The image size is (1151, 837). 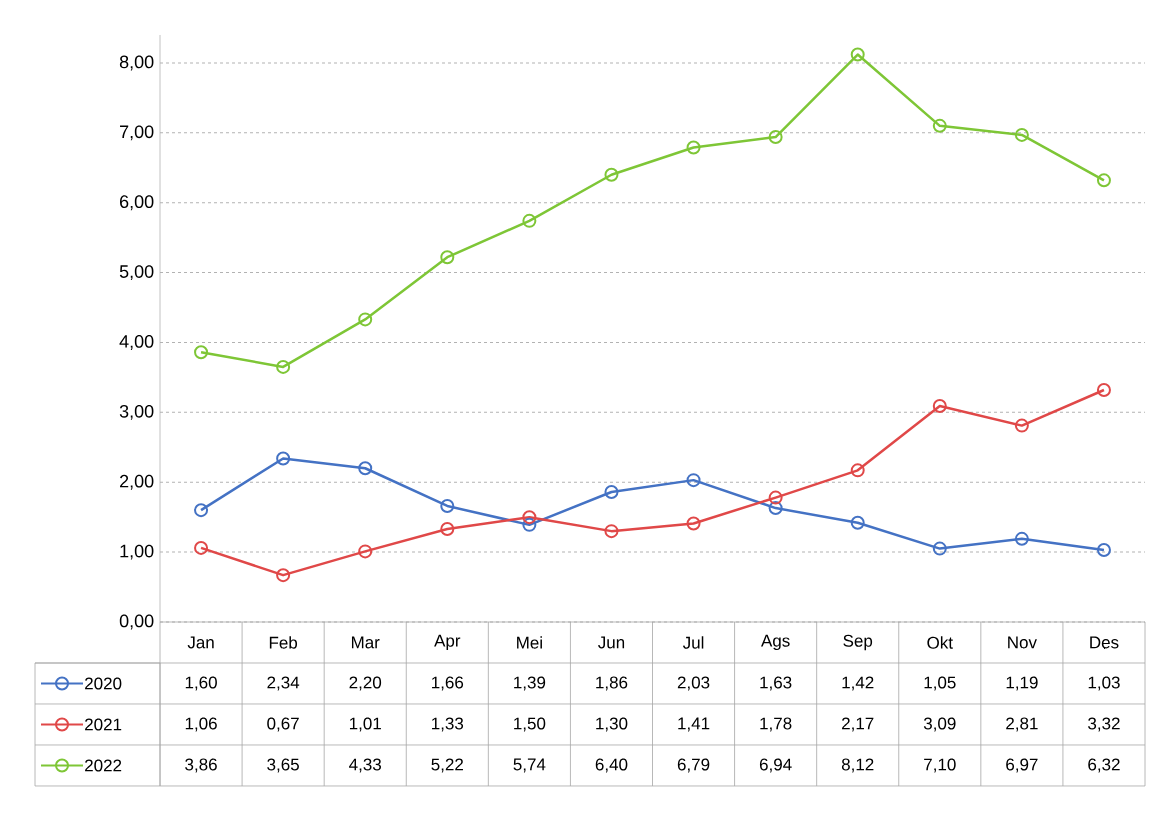 What do you see at coordinates (693, 765) in the screenshot?
I see `data-label: 6,79` at bounding box center [693, 765].